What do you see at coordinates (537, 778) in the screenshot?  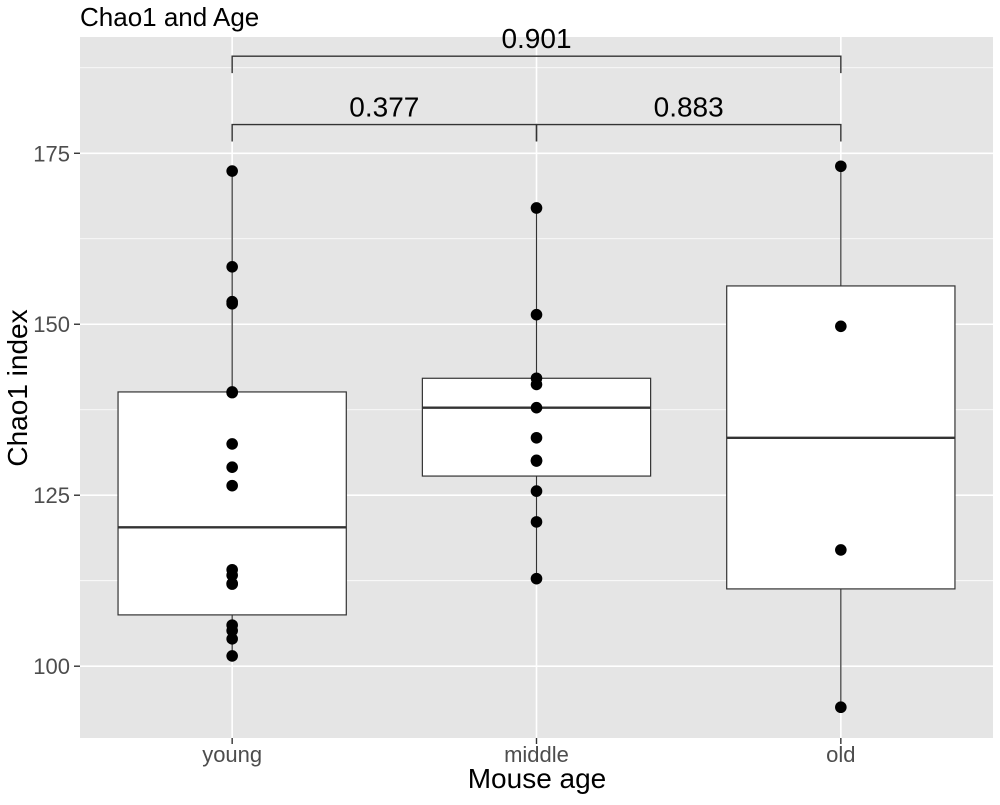 I see `x-axis-label: Mouse age` at bounding box center [537, 778].